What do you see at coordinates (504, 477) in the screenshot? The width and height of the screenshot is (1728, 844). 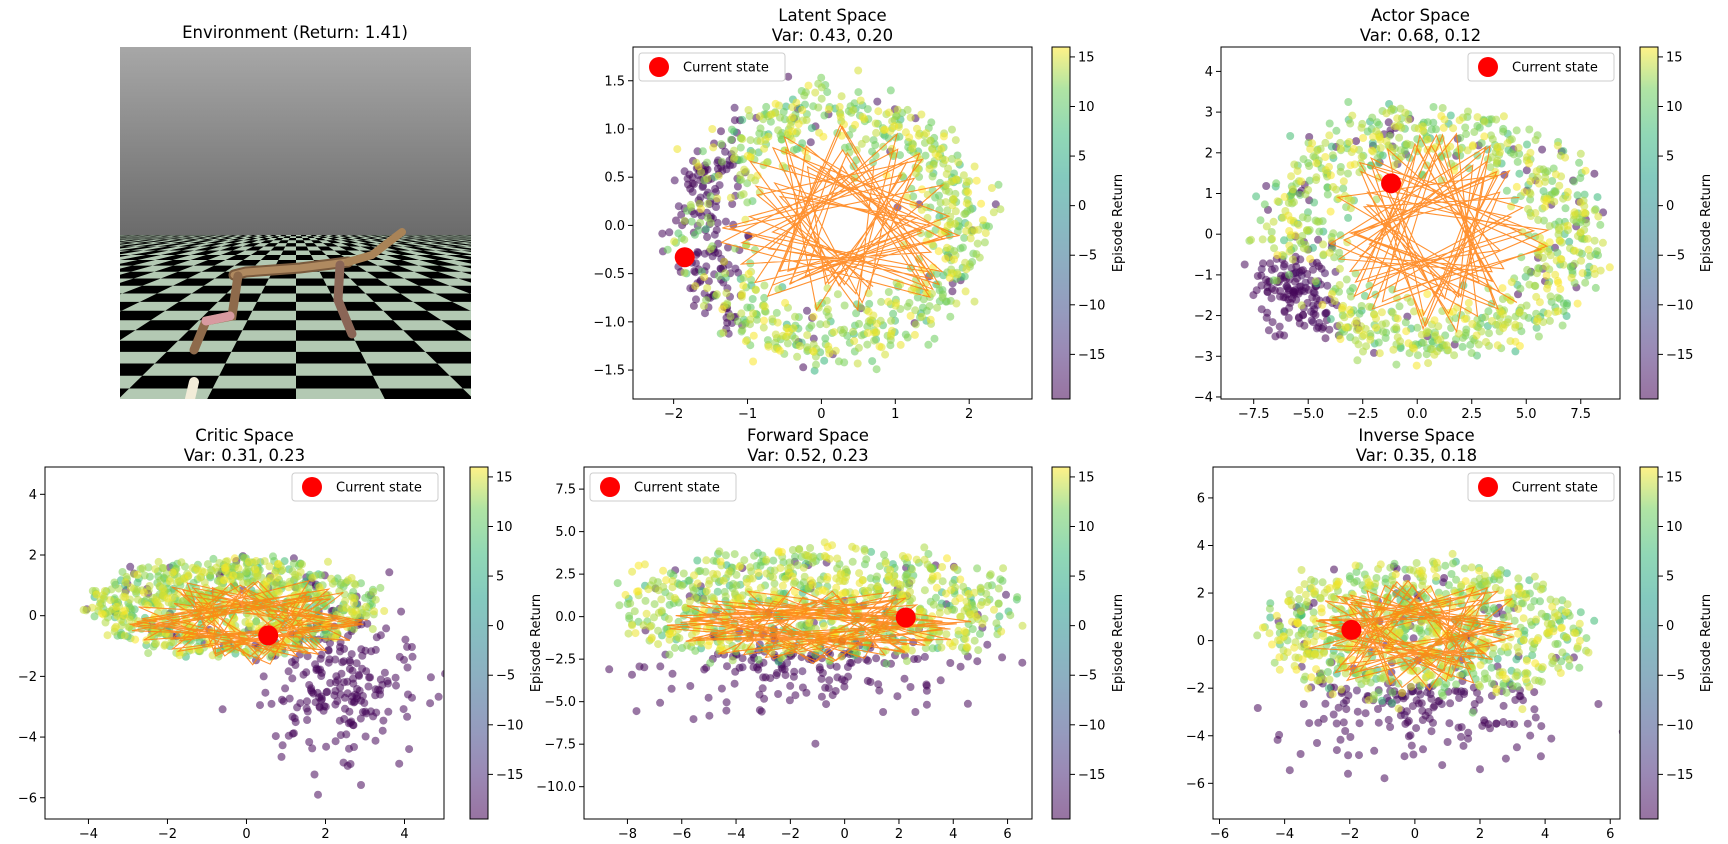 I see `colorbar-tick-label: 15` at bounding box center [504, 477].